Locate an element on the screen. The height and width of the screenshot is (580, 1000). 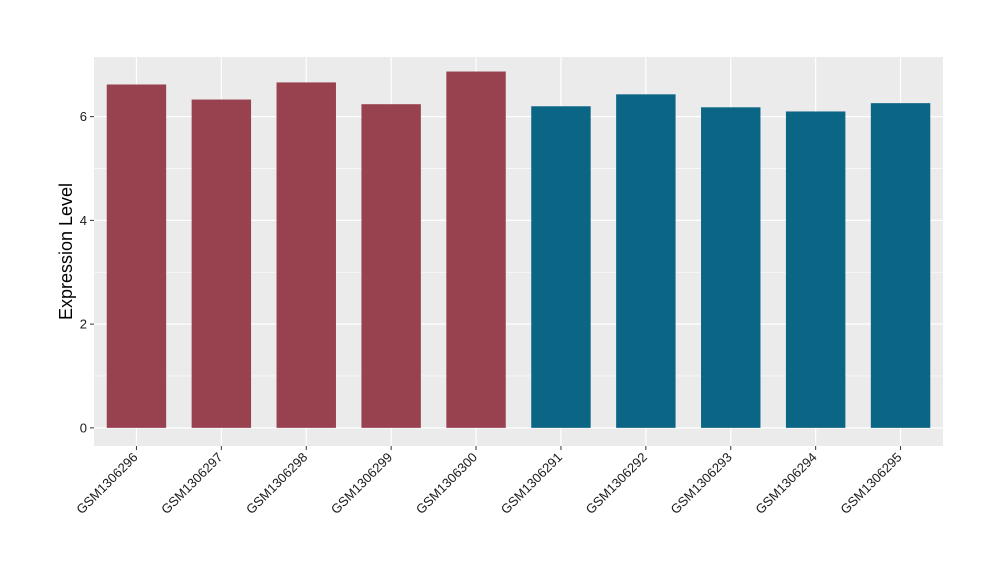
x-tick-label: GSM1306294 is located at coordinates (785, 483).